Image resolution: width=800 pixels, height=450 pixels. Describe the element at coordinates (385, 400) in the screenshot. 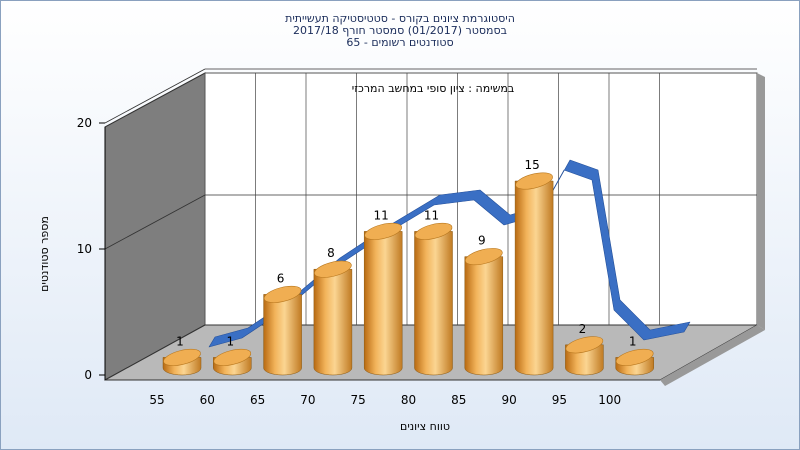

I see `x-axis-ticks: 55 60 65 70 75 80 85 90 95 100` at that location.